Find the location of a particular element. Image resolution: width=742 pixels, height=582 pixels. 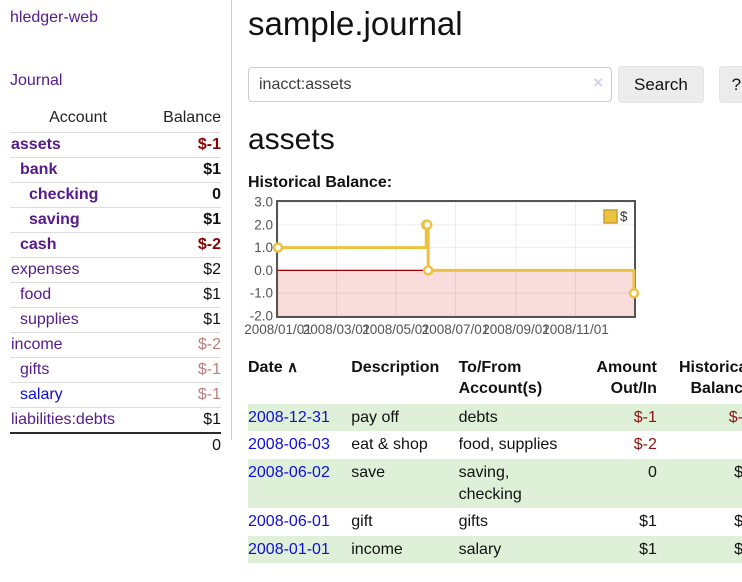

transaction-accounts: gifts is located at coordinates (473, 522).